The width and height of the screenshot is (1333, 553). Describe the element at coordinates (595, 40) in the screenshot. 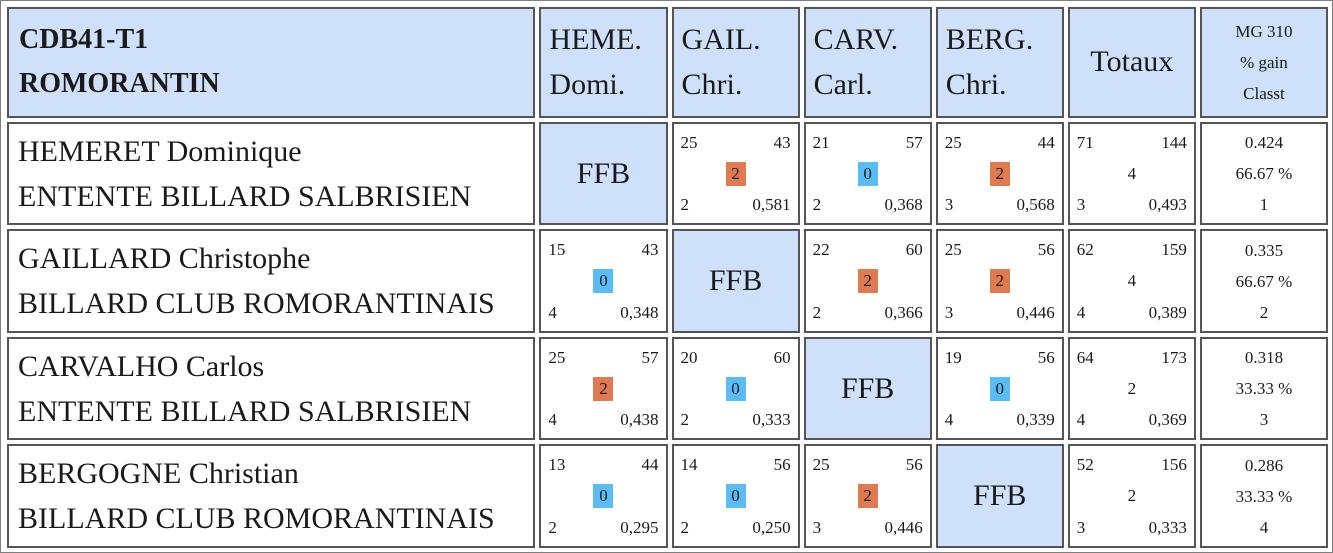

I see `column-header-line1: HEME.` at that location.